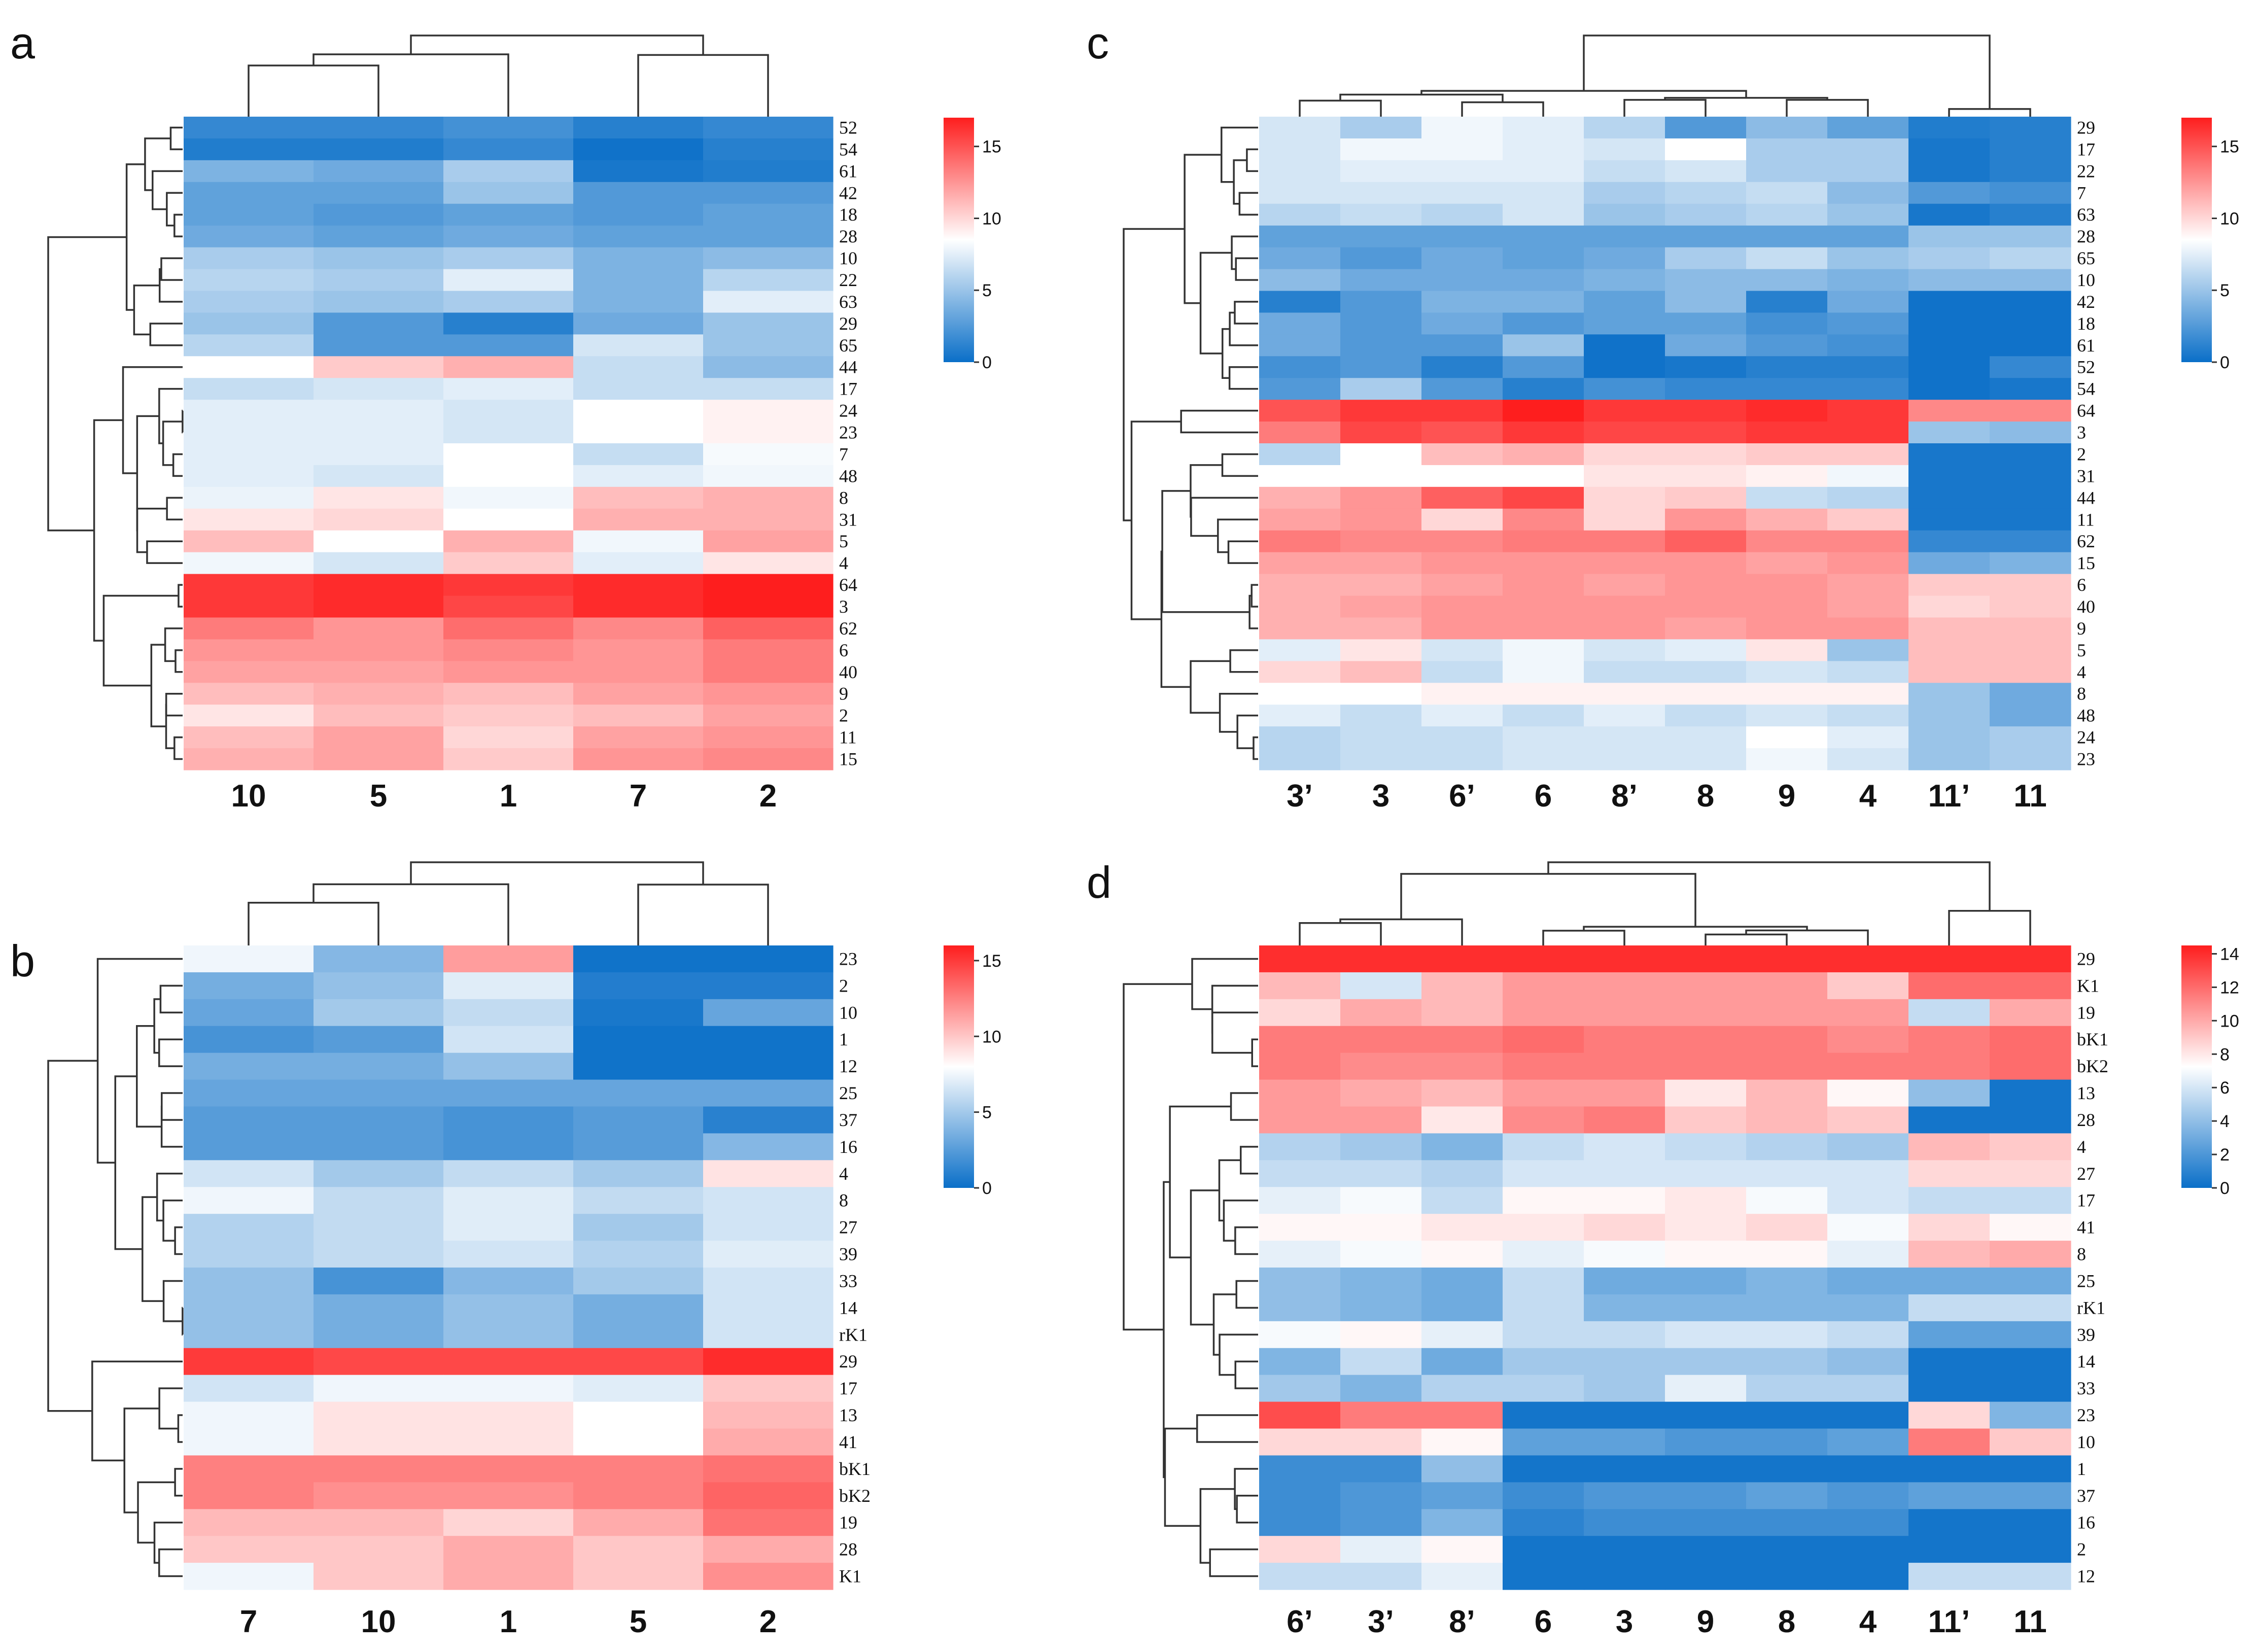  I want to click on row-label: 28, so click(2086, 1120).